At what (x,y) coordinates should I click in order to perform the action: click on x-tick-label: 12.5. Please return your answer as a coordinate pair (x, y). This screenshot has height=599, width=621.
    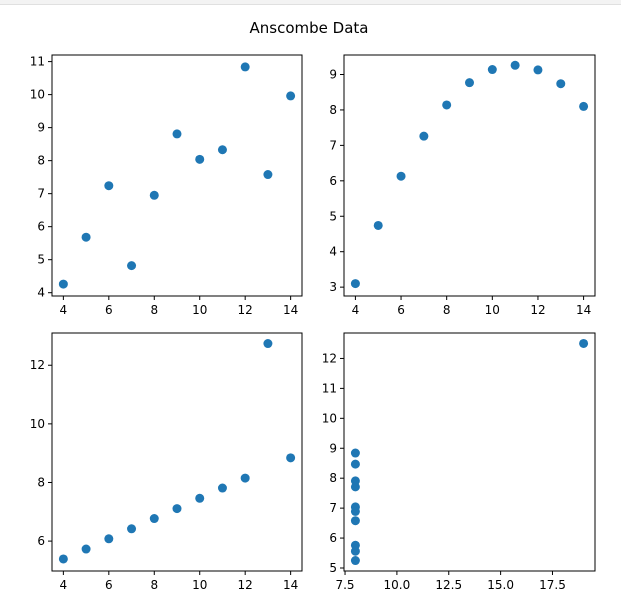
    Looking at the image, I should click on (448, 585).